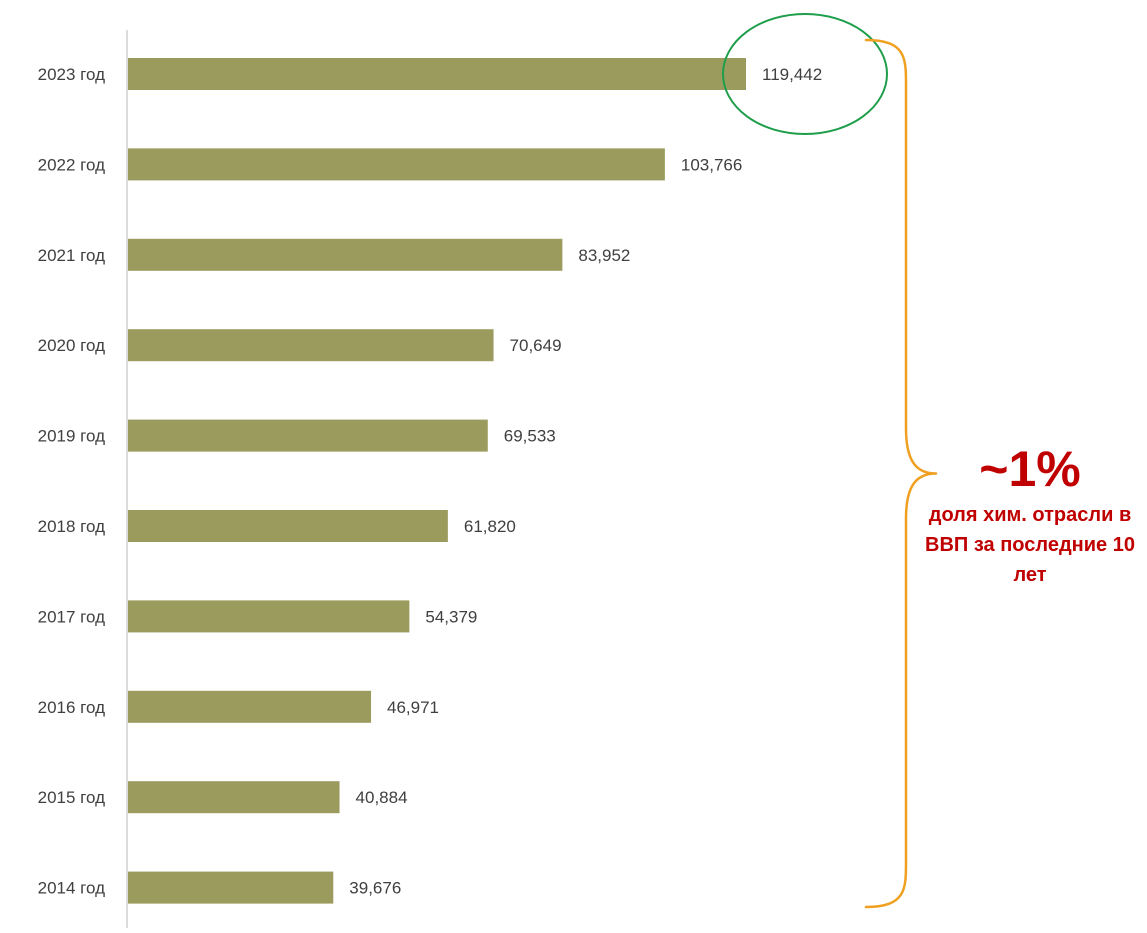 Image resolution: width=1147 pixels, height=933 pixels. What do you see at coordinates (71, 797) in the screenshot?
I see `category-label: 2015 год` at bounding box center [71, 797].